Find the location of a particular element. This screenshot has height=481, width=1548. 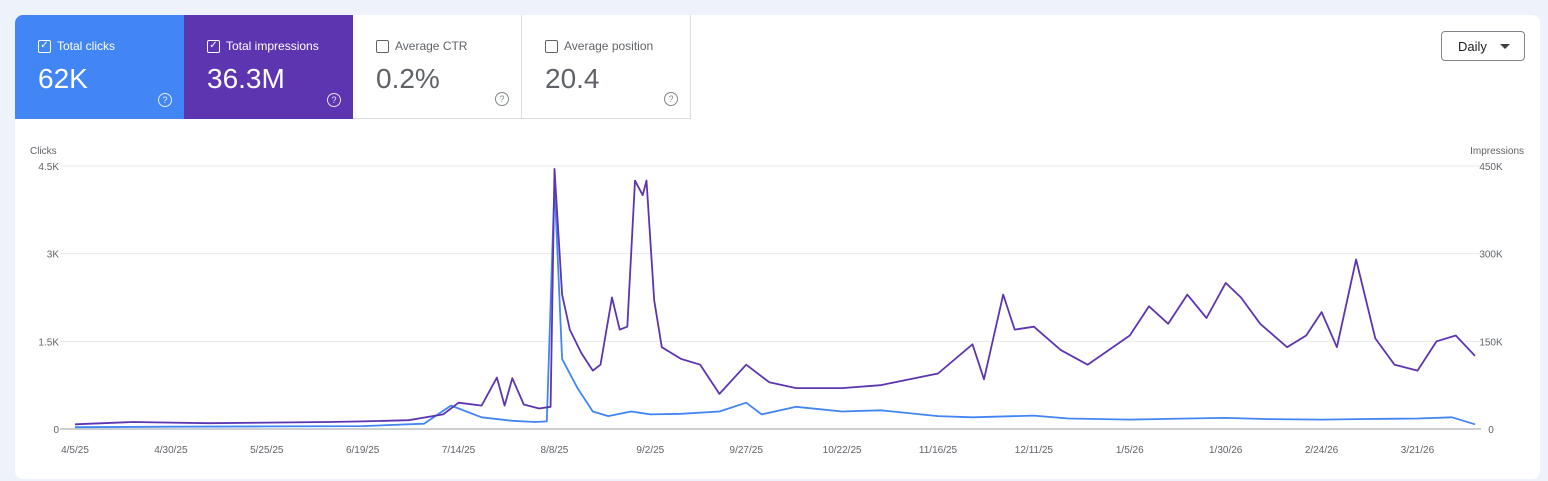

x-tick-label: 4/5/25 is located at coordinates (75, 450).